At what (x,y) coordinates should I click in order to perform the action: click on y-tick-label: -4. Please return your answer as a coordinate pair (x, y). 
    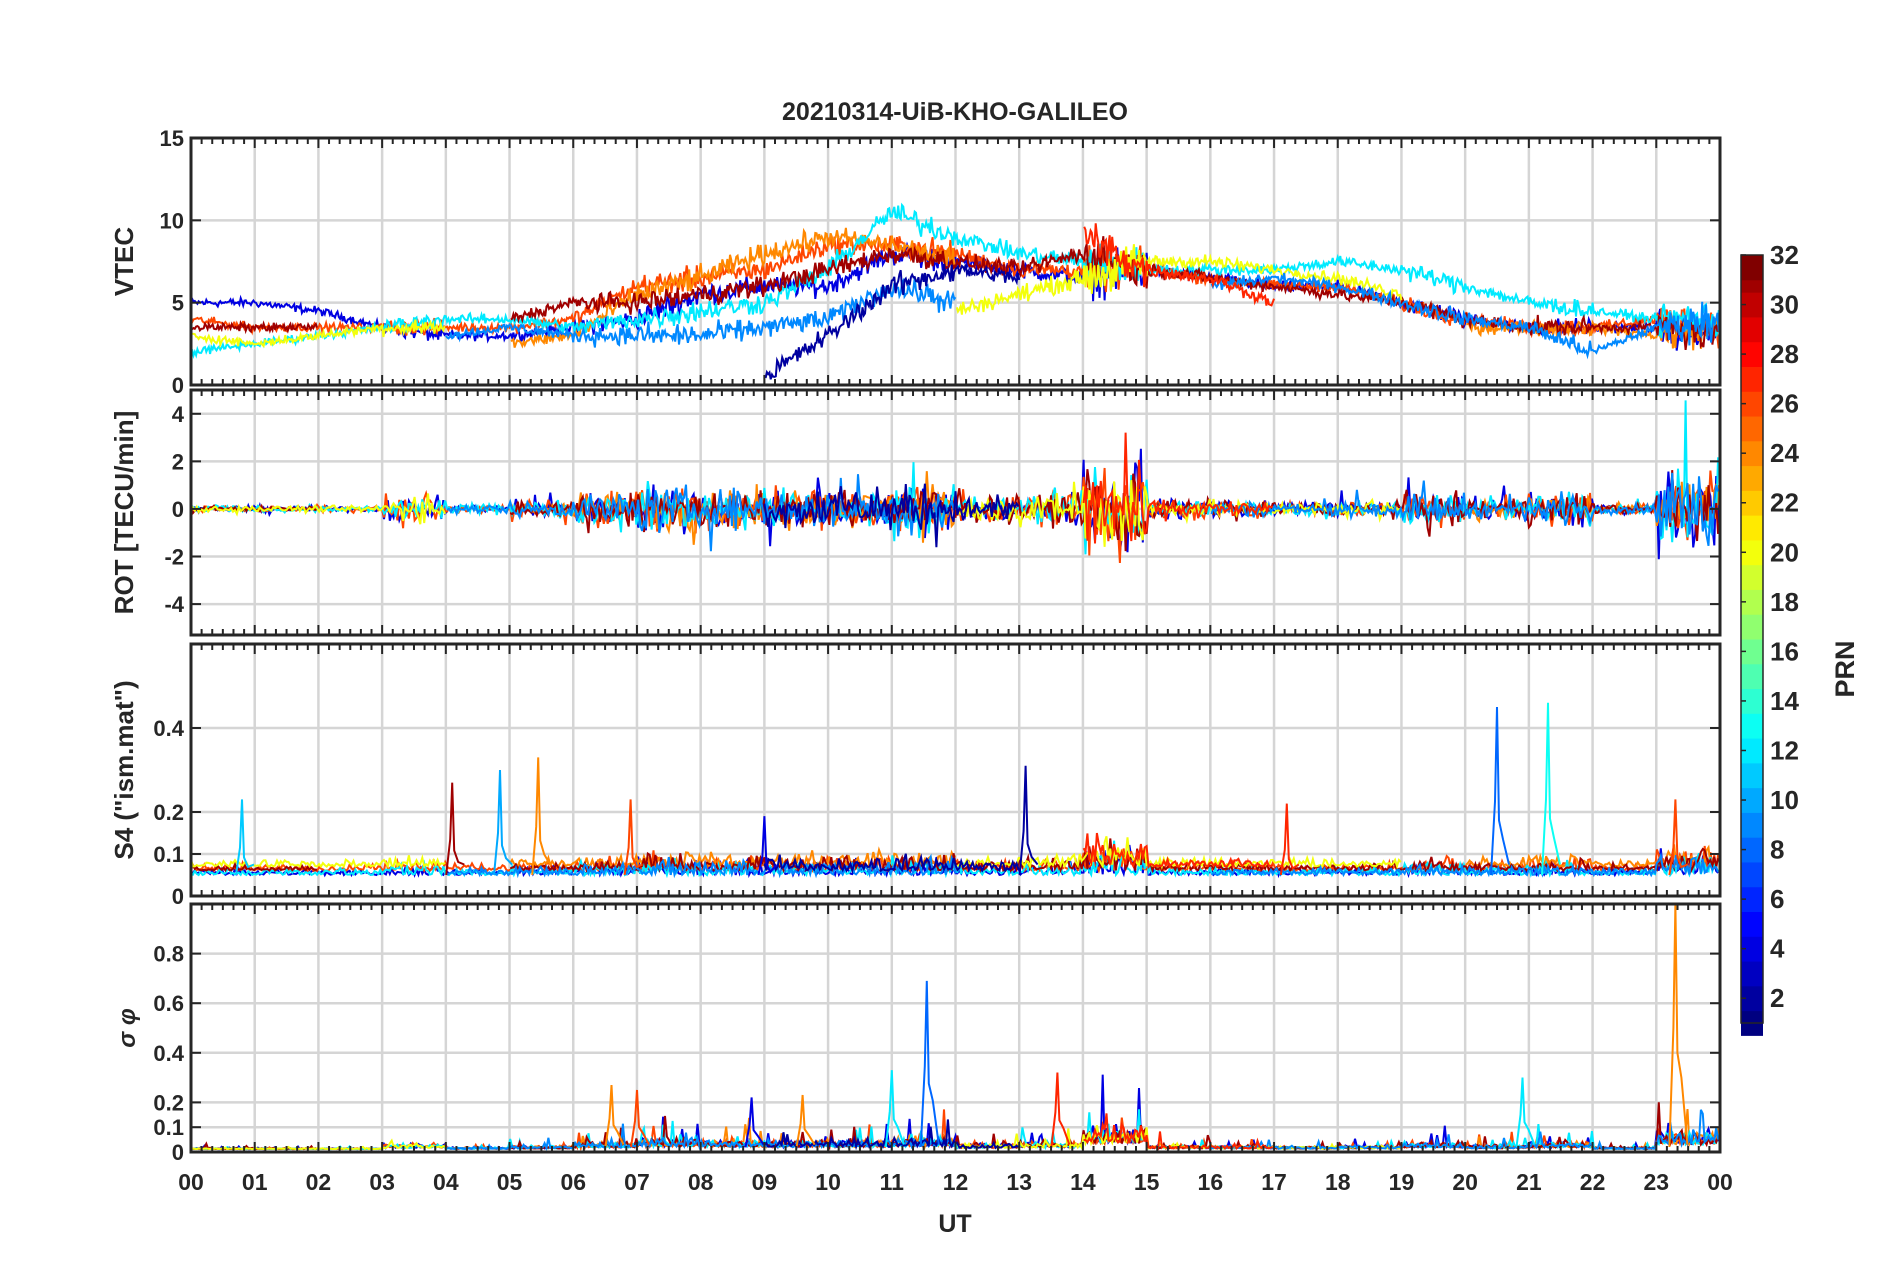
    Looking at the image, I should click on (174, 604).